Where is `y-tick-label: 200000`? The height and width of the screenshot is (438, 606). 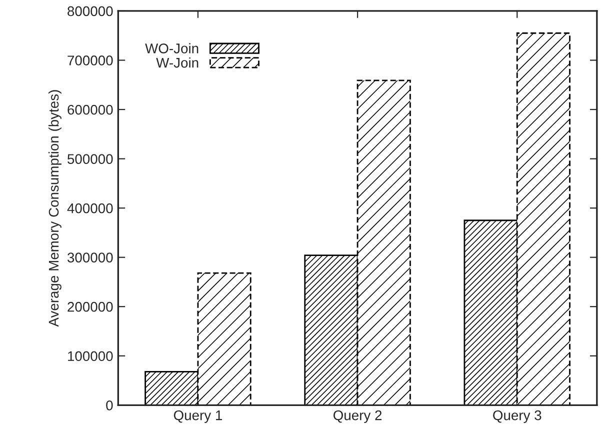 y-tick-label: 200000 is located at coordinates (90, 307).